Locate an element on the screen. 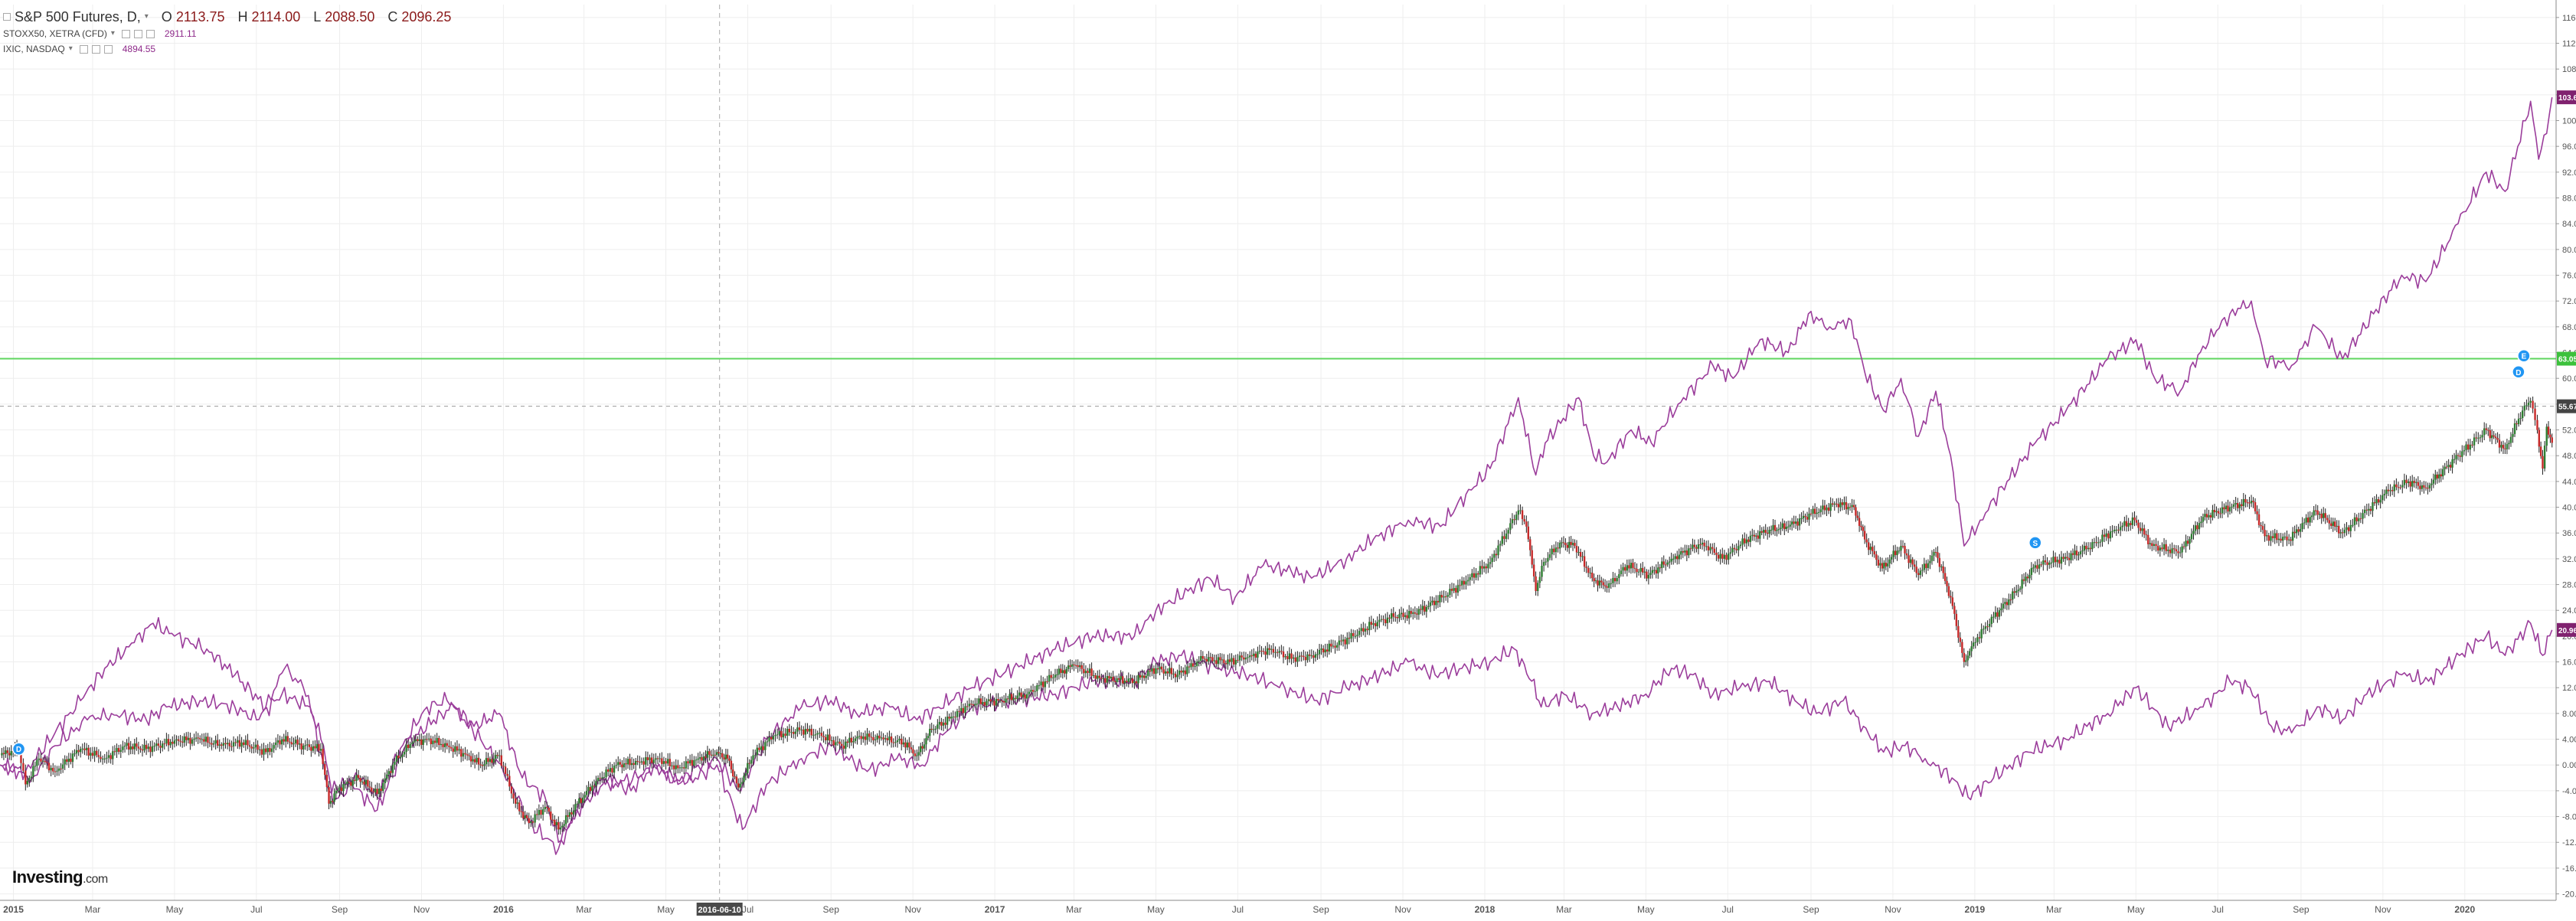  event-marker-icon: S is located at coordinates (2035, 543).